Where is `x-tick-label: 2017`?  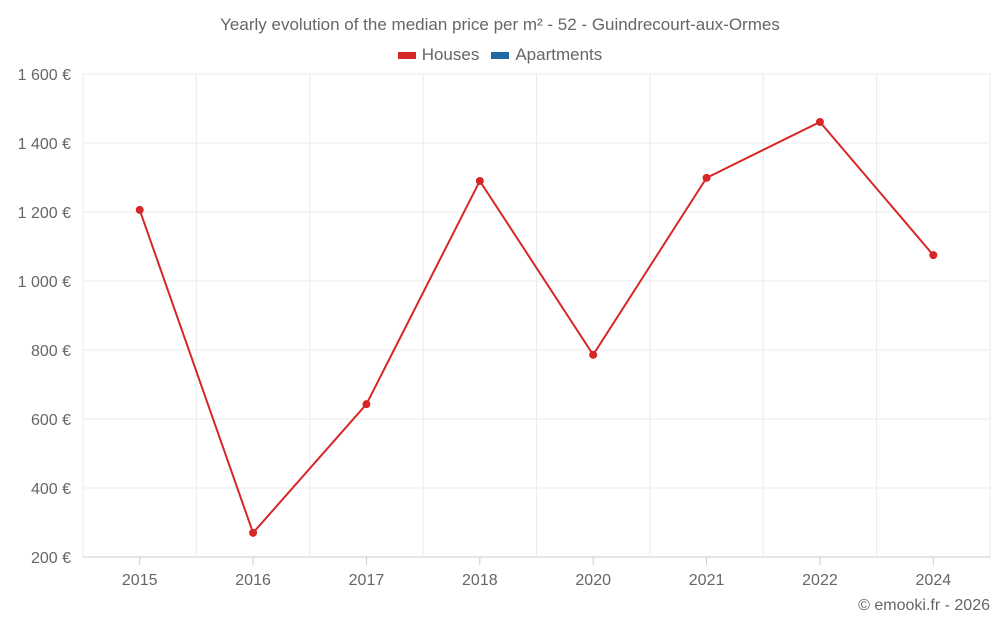
x-tick-label: 2017 is located at coordinates (367, 580).